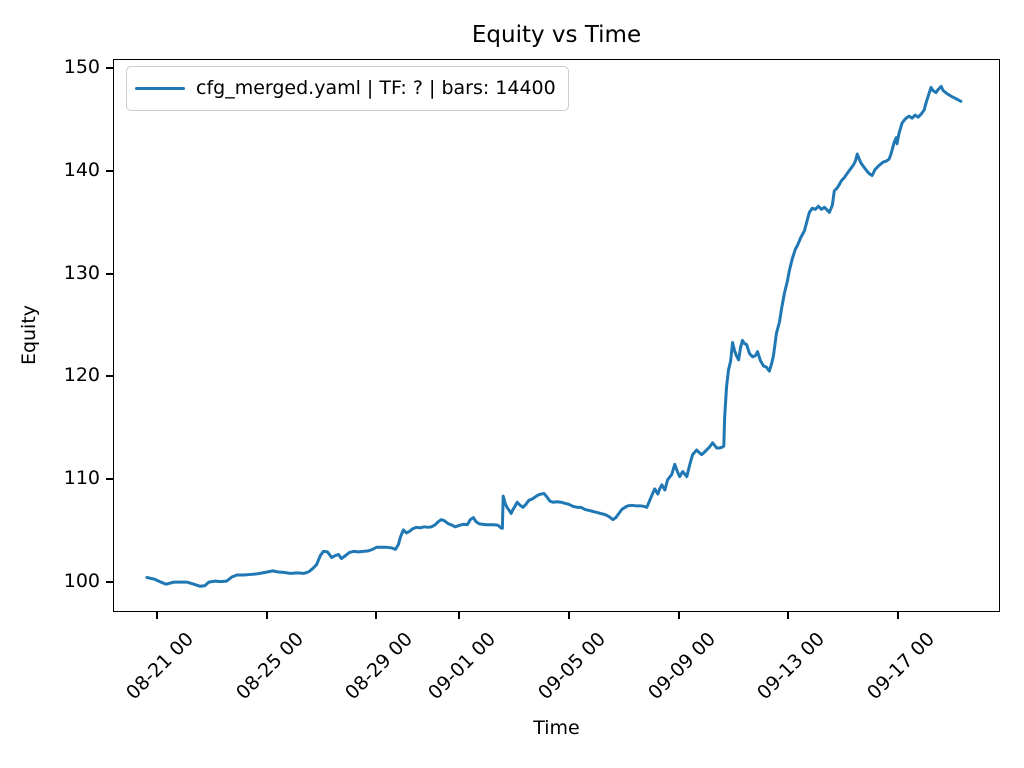 The height and width of the screenshot is (768, 1024). Describe the element at coordinates (461, 666) in the screenshot. I see `x-tick-label: 09-01 00` at that location.